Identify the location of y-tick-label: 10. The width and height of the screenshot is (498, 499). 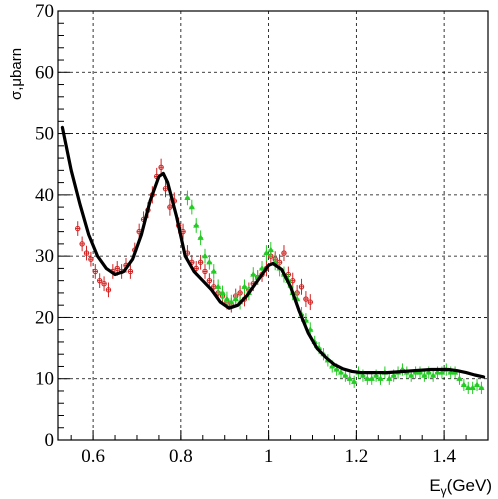
(44, 379).